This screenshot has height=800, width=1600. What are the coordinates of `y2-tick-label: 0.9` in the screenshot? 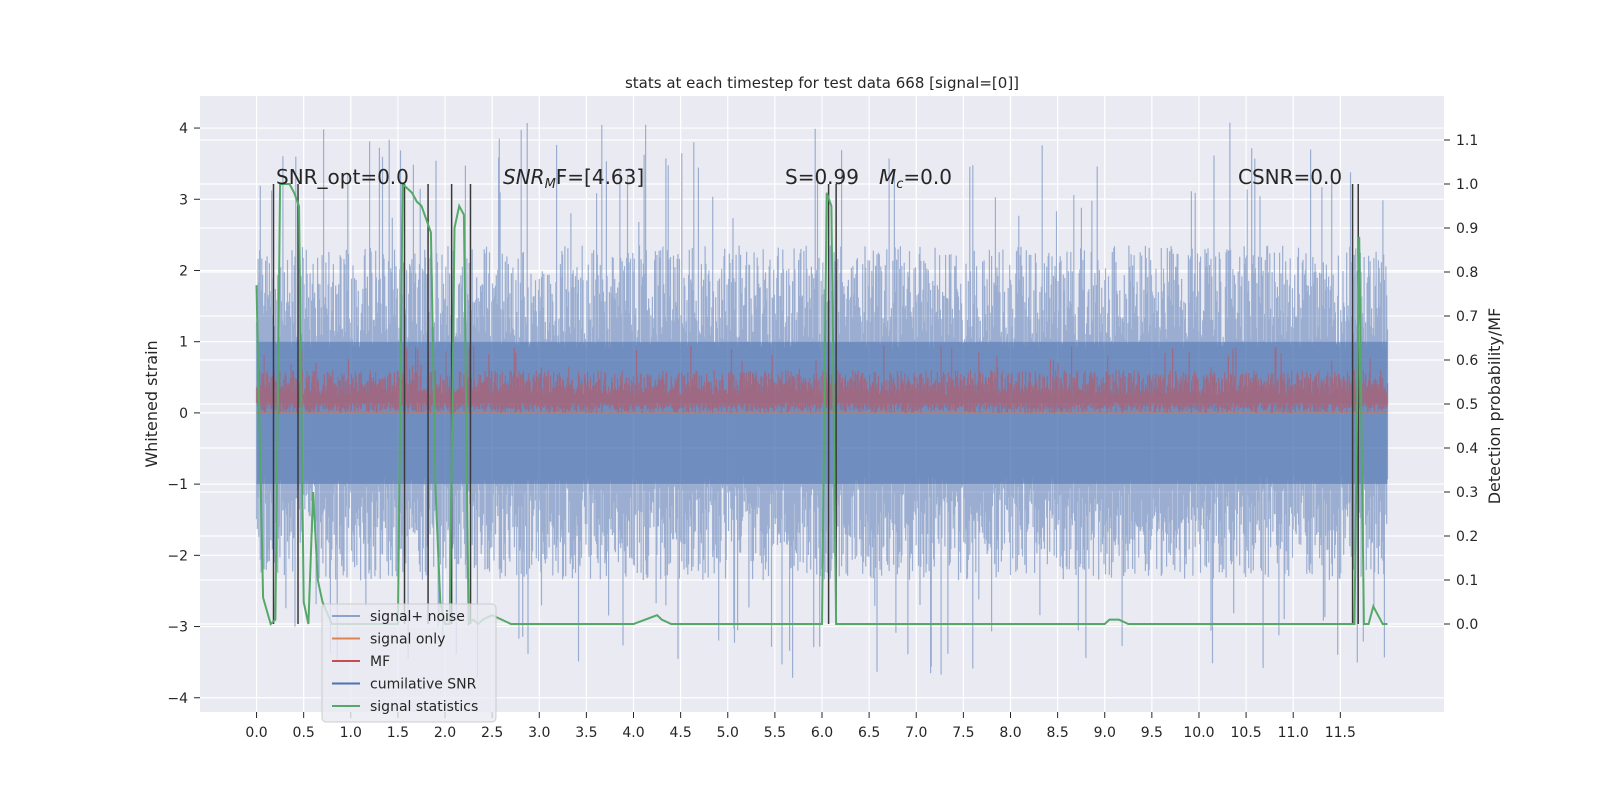 It's located at (1467, 229).